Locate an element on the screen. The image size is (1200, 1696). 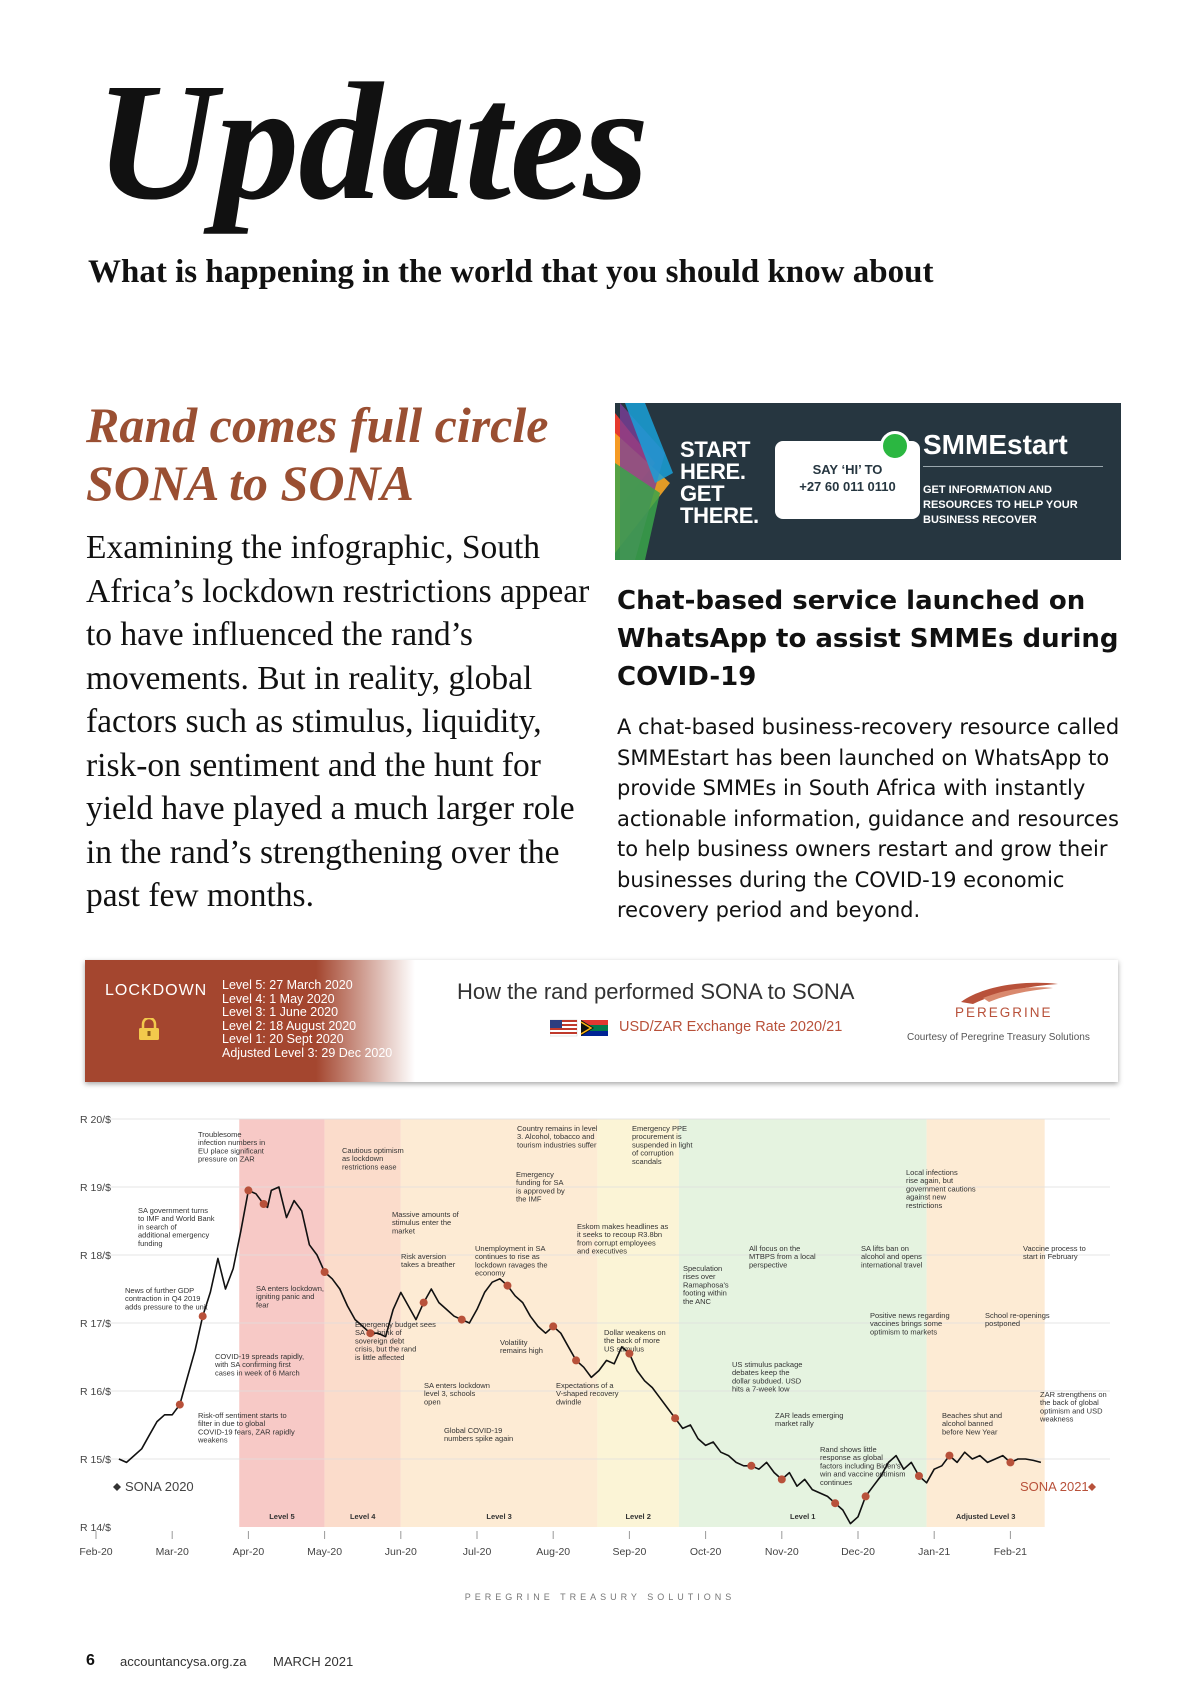
x-tick-label: May-20 is located at coordinates (324, 1552).